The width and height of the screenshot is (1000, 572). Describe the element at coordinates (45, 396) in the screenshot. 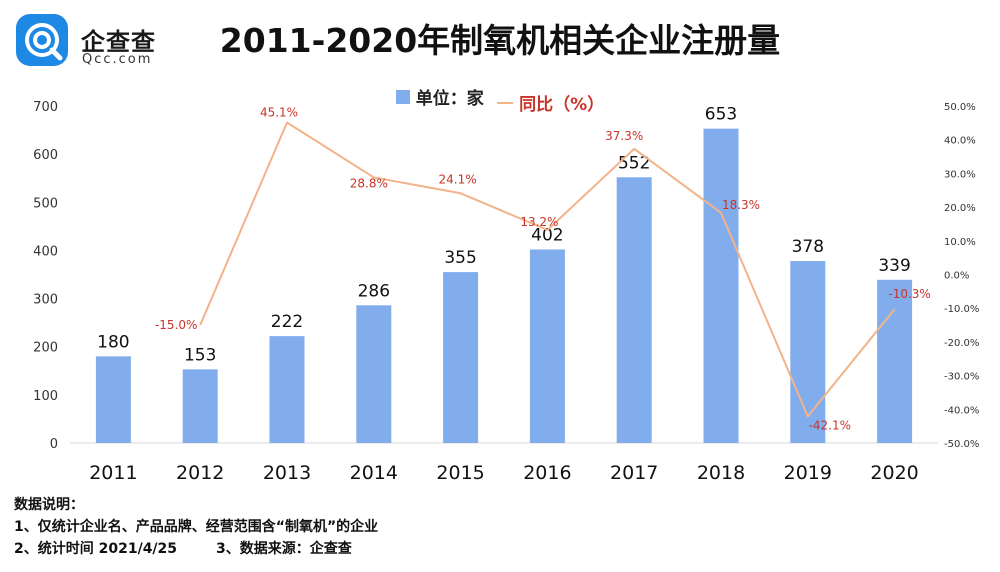

I see `left-axis-tick-label: 100` at that location.